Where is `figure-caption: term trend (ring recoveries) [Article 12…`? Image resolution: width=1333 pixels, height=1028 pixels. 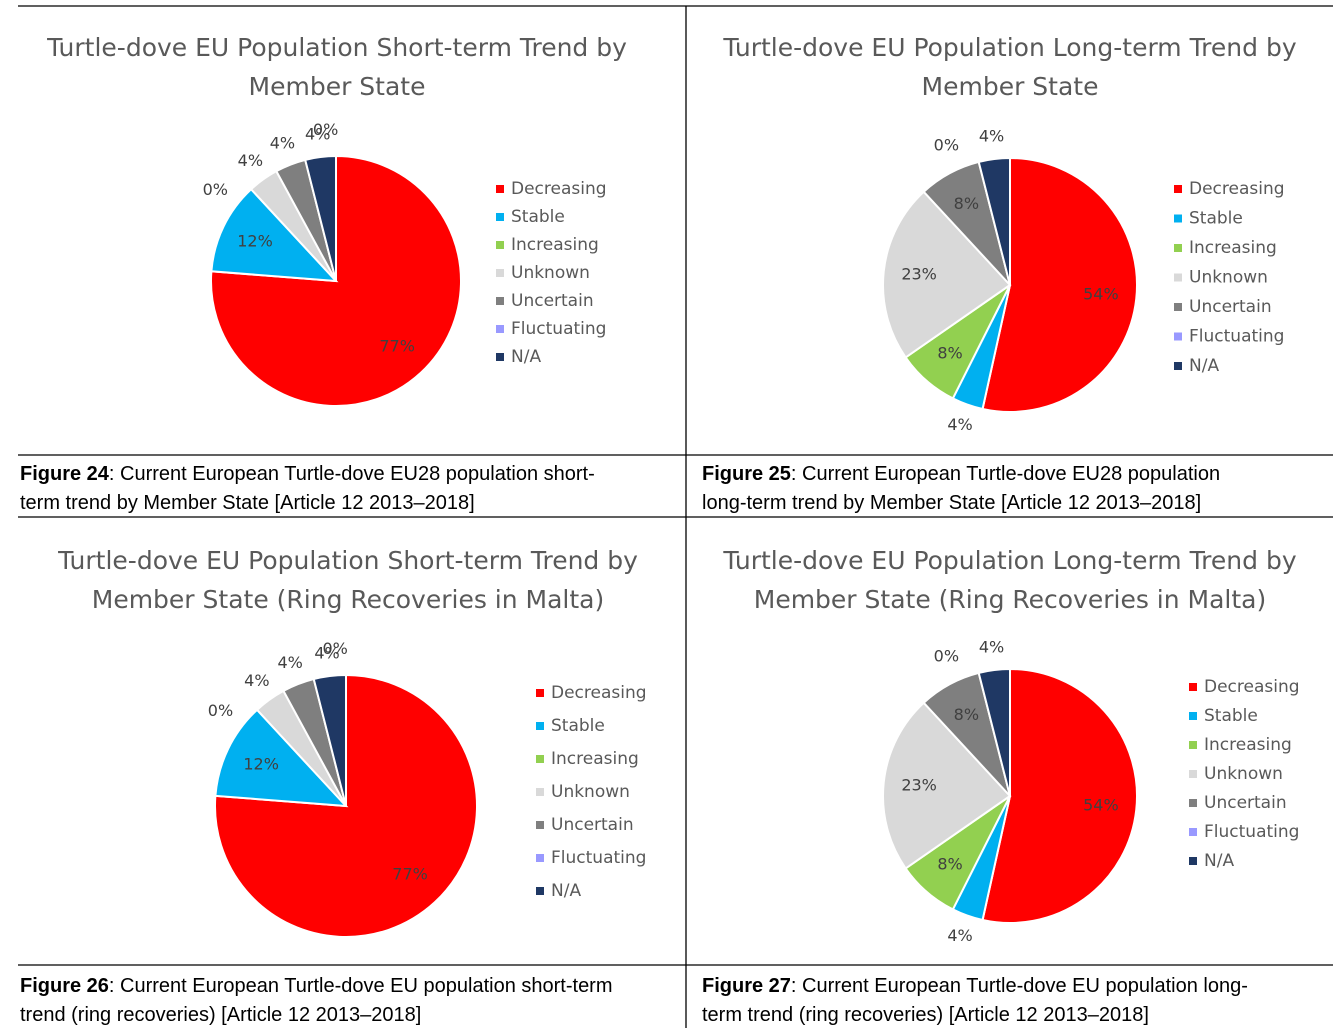 figure-caption: term trend (ring recoveries) [Article 12… is located at coordinates (925, 1015).